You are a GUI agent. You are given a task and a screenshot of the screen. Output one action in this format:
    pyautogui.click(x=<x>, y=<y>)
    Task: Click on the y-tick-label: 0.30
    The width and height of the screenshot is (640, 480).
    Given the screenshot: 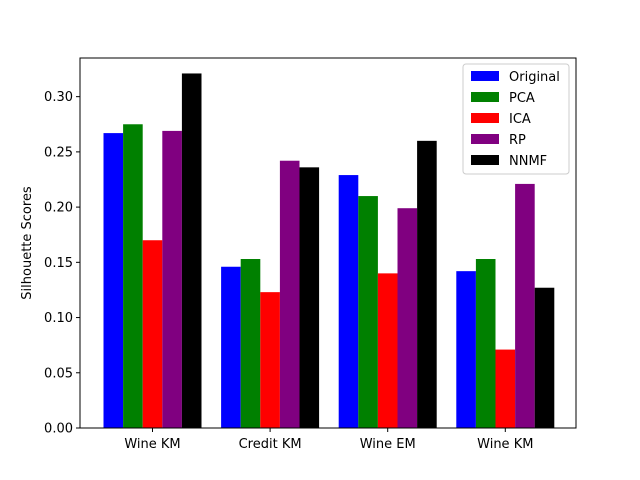 What is the action you would take?
    pyautogui.click(x=58, y=97)
    